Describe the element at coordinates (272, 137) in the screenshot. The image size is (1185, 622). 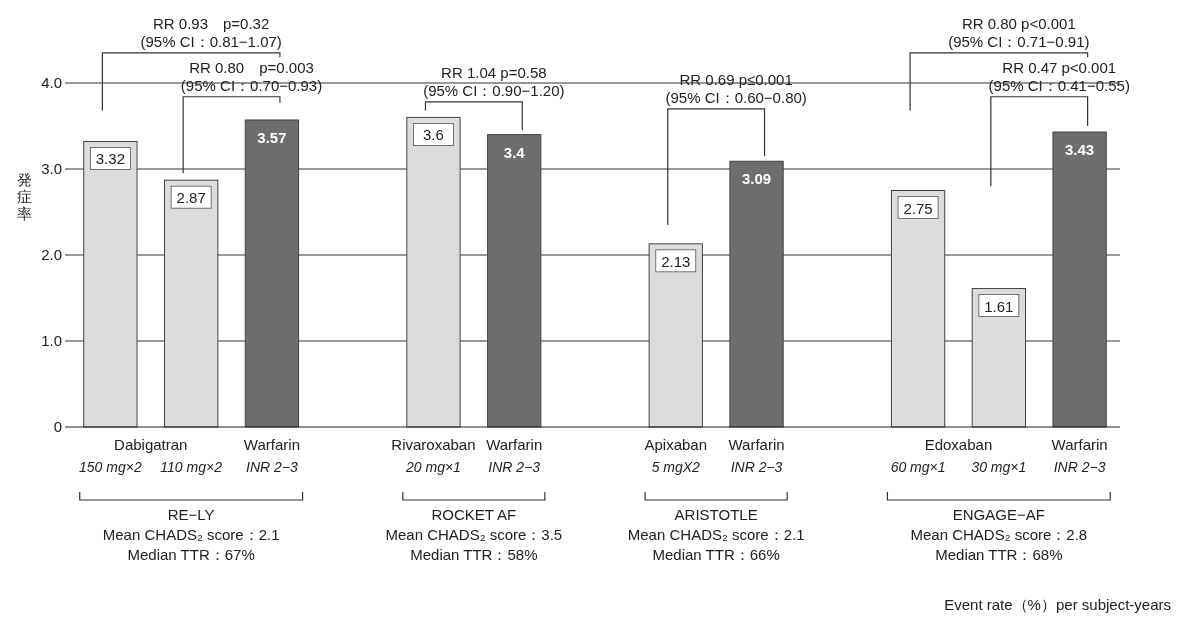
I see `data-label: 3.57` at that location.